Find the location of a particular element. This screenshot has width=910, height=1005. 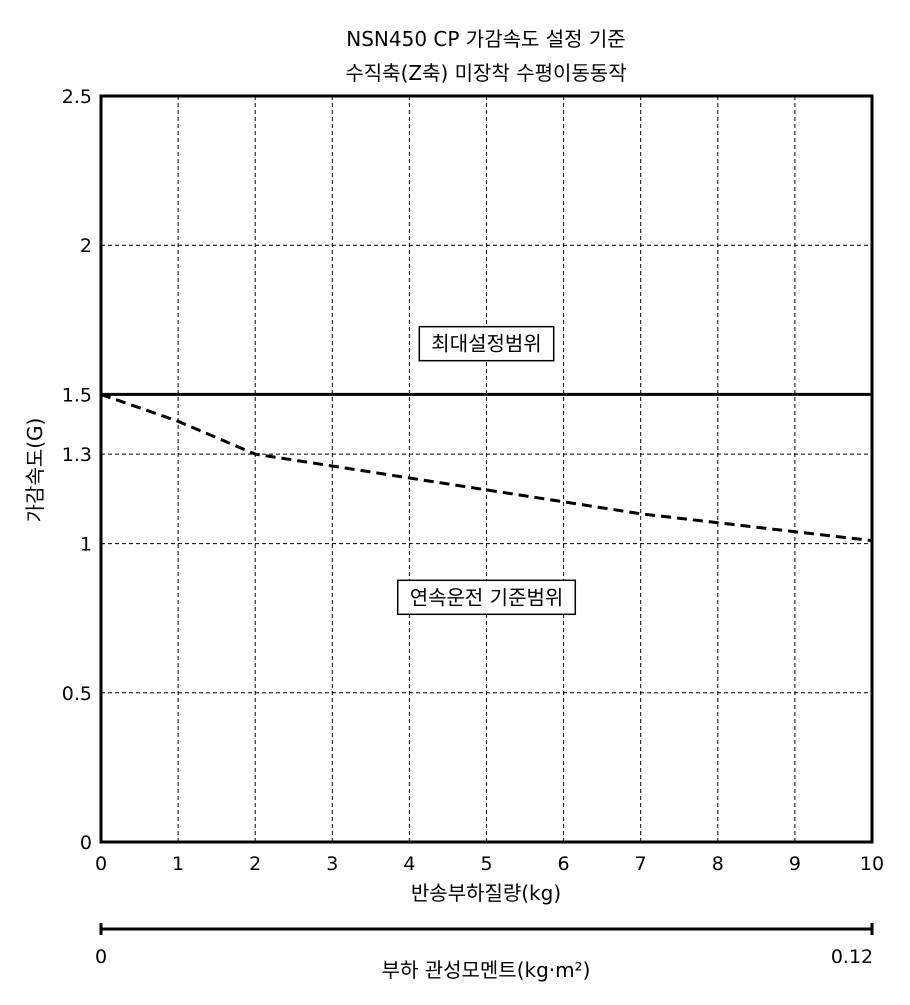

y-tick-label: 1.3 is located at coordinates (77, 455).